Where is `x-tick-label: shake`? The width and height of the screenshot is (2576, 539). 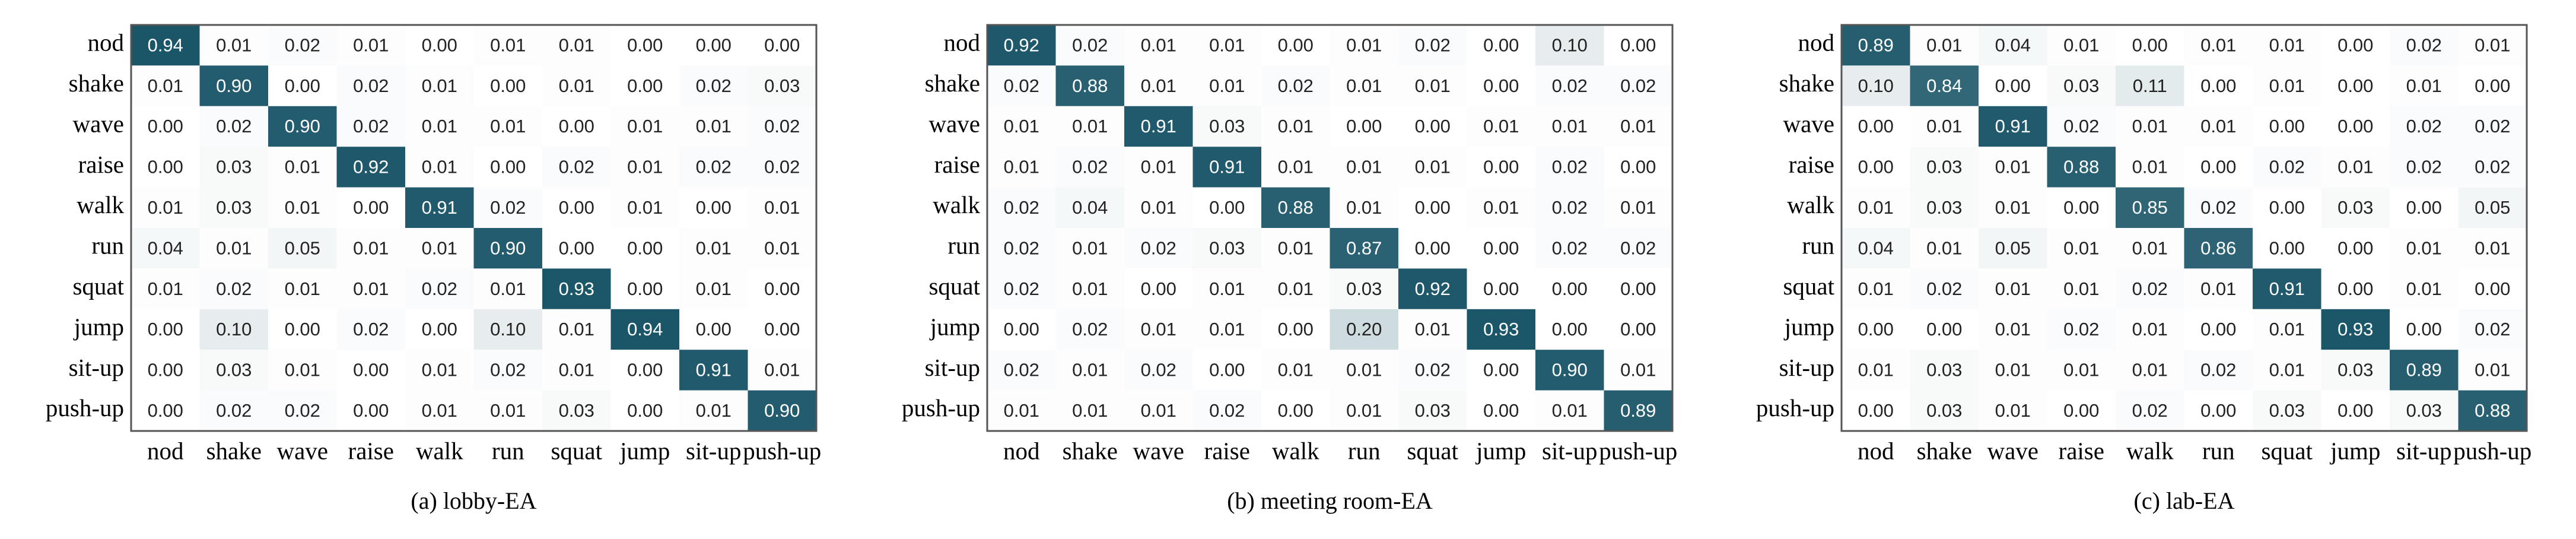 x-tick-label: shake is located at coordinates (1944, 450).